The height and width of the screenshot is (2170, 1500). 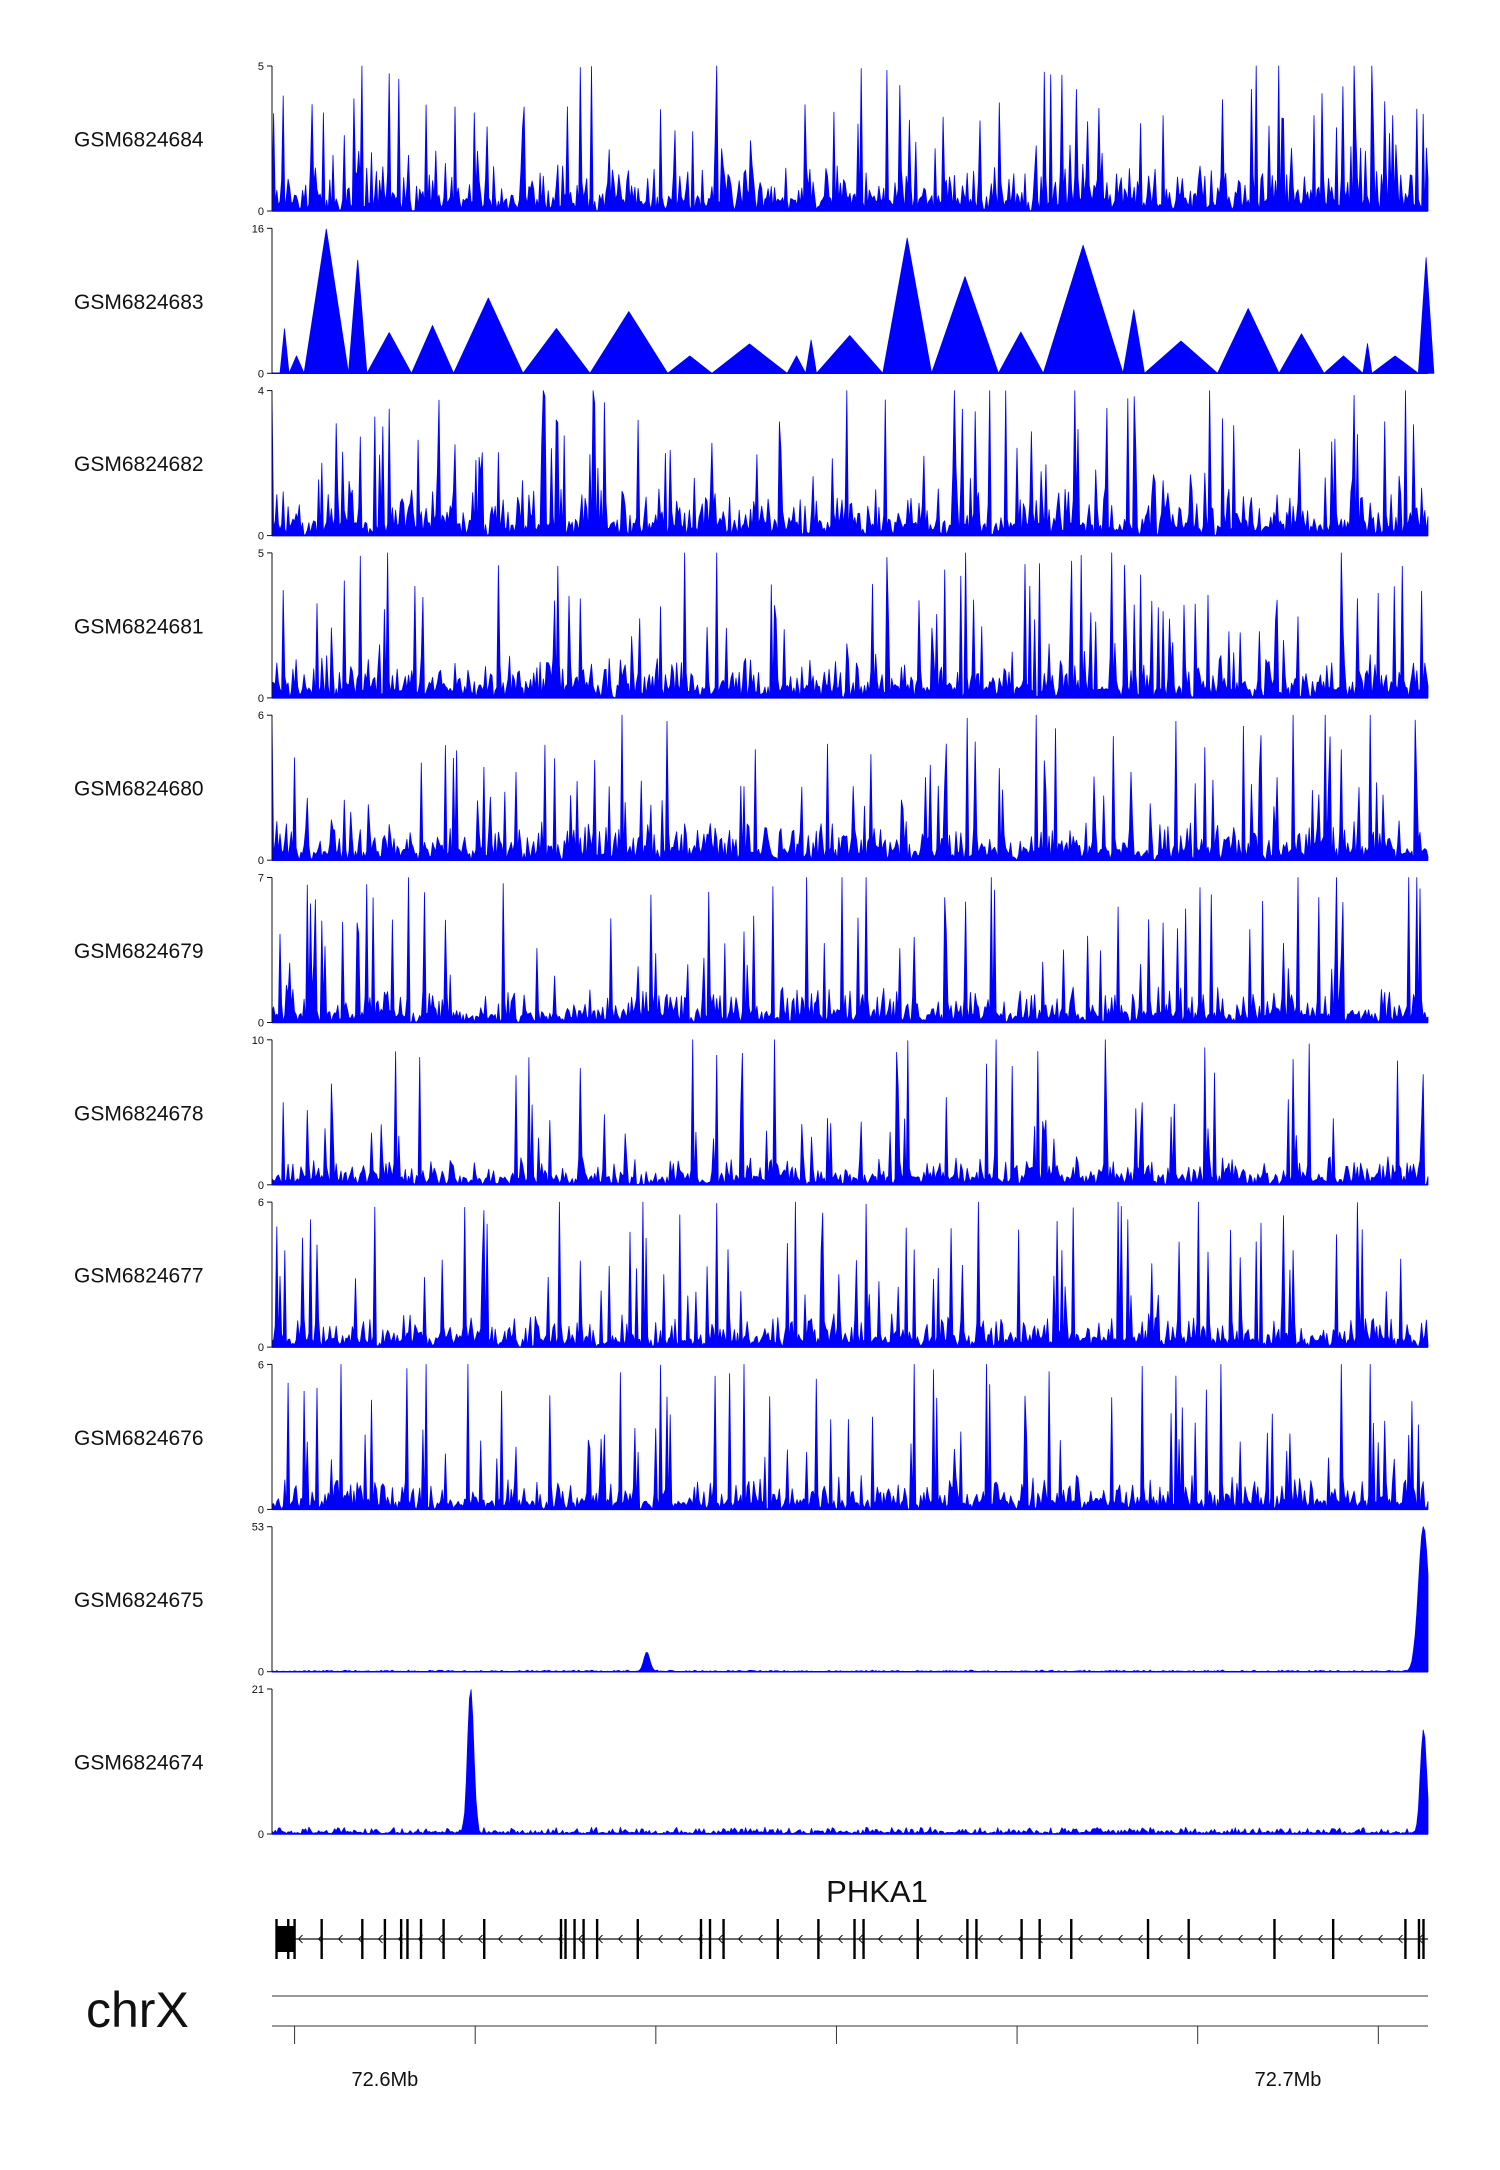 What do you see at coordinates (751, 1275) in the screenshot?
I see `track-GSM6824677: 6 0 GSM6824677` at bounding box center [751, 1275].